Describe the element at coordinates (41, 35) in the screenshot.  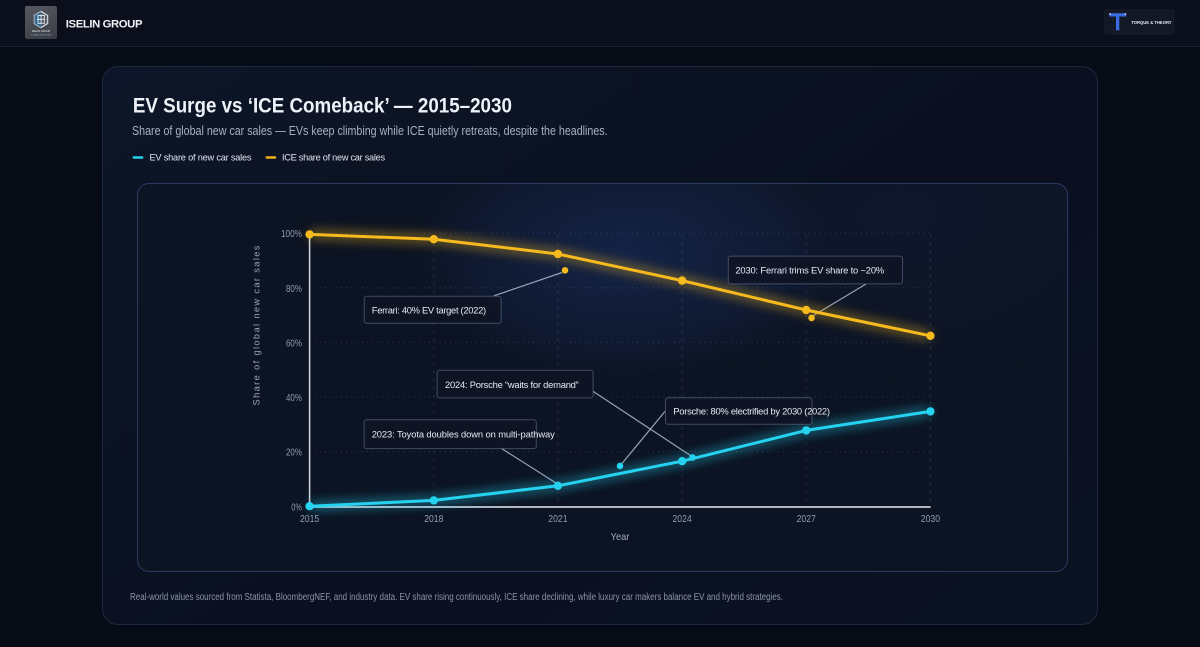
I see `svg-text: GLOBAL INDUSTRIES` at that location.